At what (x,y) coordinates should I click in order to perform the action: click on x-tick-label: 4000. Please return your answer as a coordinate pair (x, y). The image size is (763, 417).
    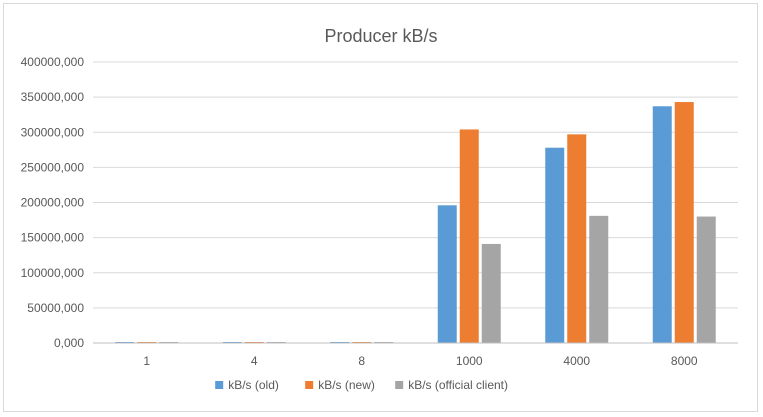
    Looking at the image, I should click on (576, 361).